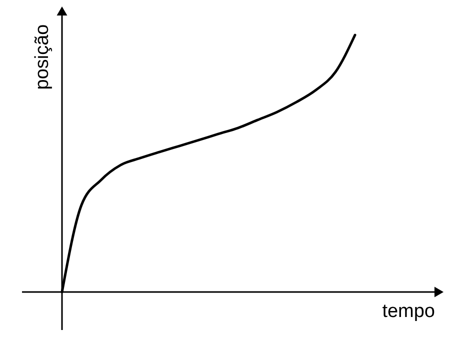  I want to click on x-axis-title: tempo, so click(408, 311).